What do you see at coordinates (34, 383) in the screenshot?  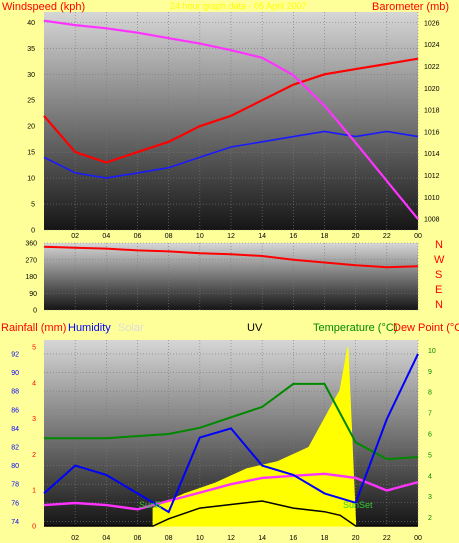 I see `rainfall-y-tick-4: 4` at bounding box center [34, 383].